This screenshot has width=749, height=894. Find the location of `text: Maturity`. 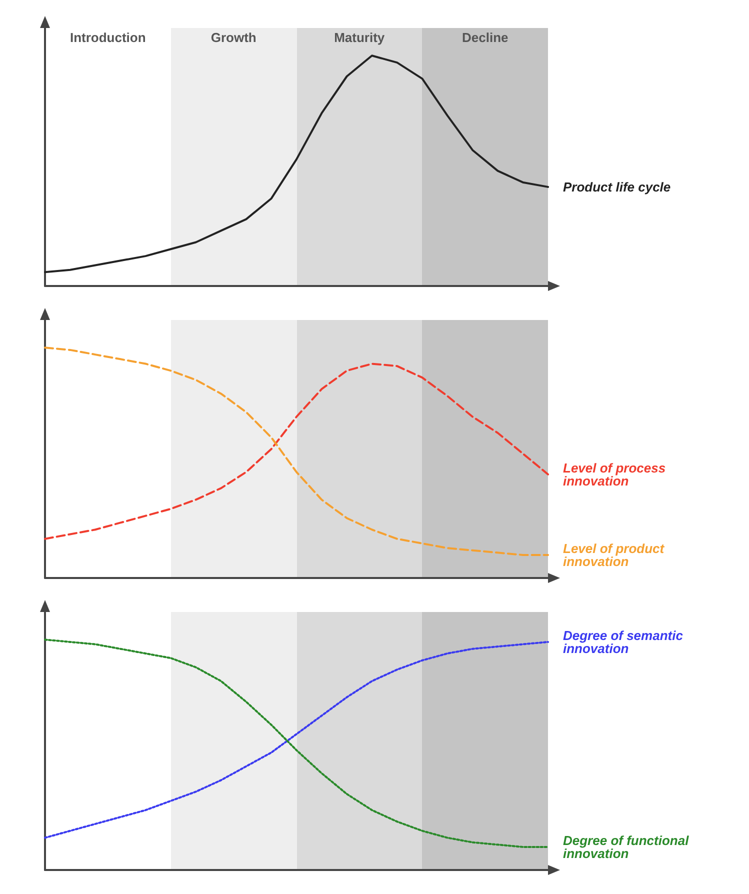

text: Maturity is located at coordinates (359, 37).